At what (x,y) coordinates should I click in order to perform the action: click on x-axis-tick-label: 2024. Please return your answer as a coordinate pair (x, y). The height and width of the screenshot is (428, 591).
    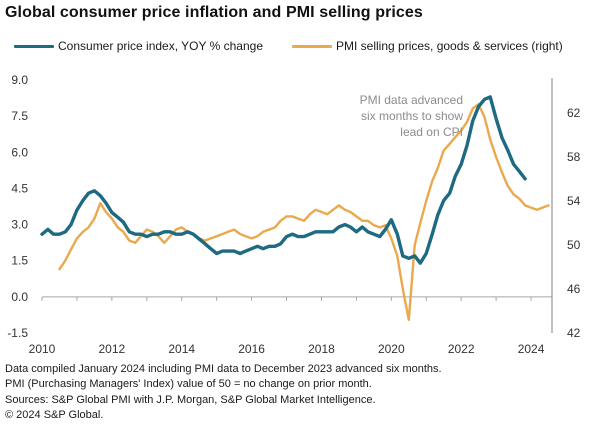
    Looking at the image, I should click on (531, 349).